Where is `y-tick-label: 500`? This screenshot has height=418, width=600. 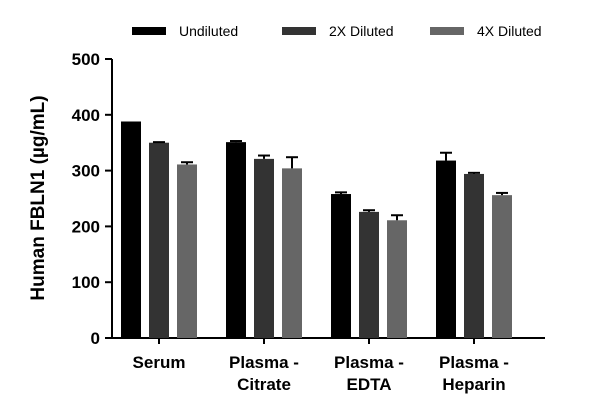
y-tick-label: 500 is located at coordinates (86, 59).